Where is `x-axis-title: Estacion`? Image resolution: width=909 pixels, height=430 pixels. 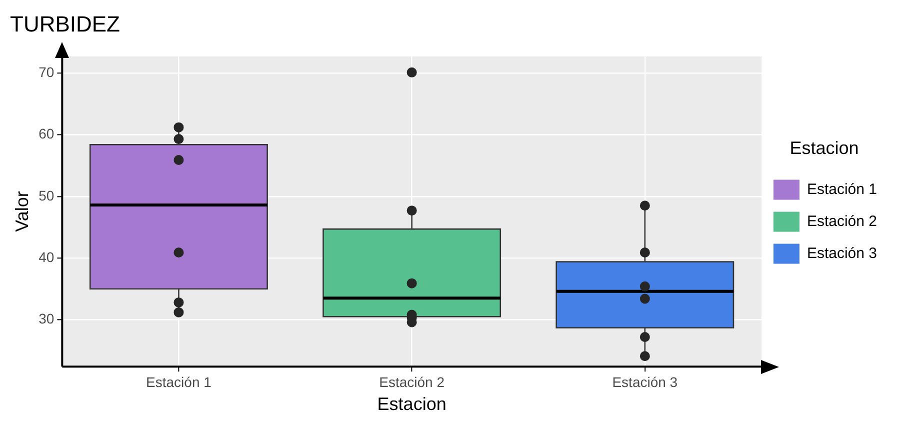 x-axis-title: Estacion is located at coordinates (411, 404).